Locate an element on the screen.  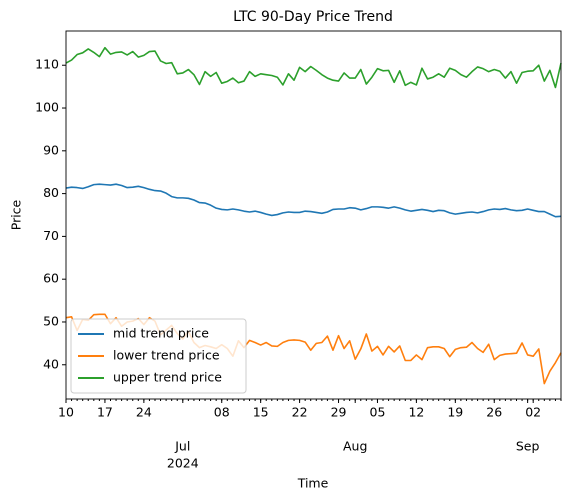
x-axis-label: Time is located at coordinates (313, 483).